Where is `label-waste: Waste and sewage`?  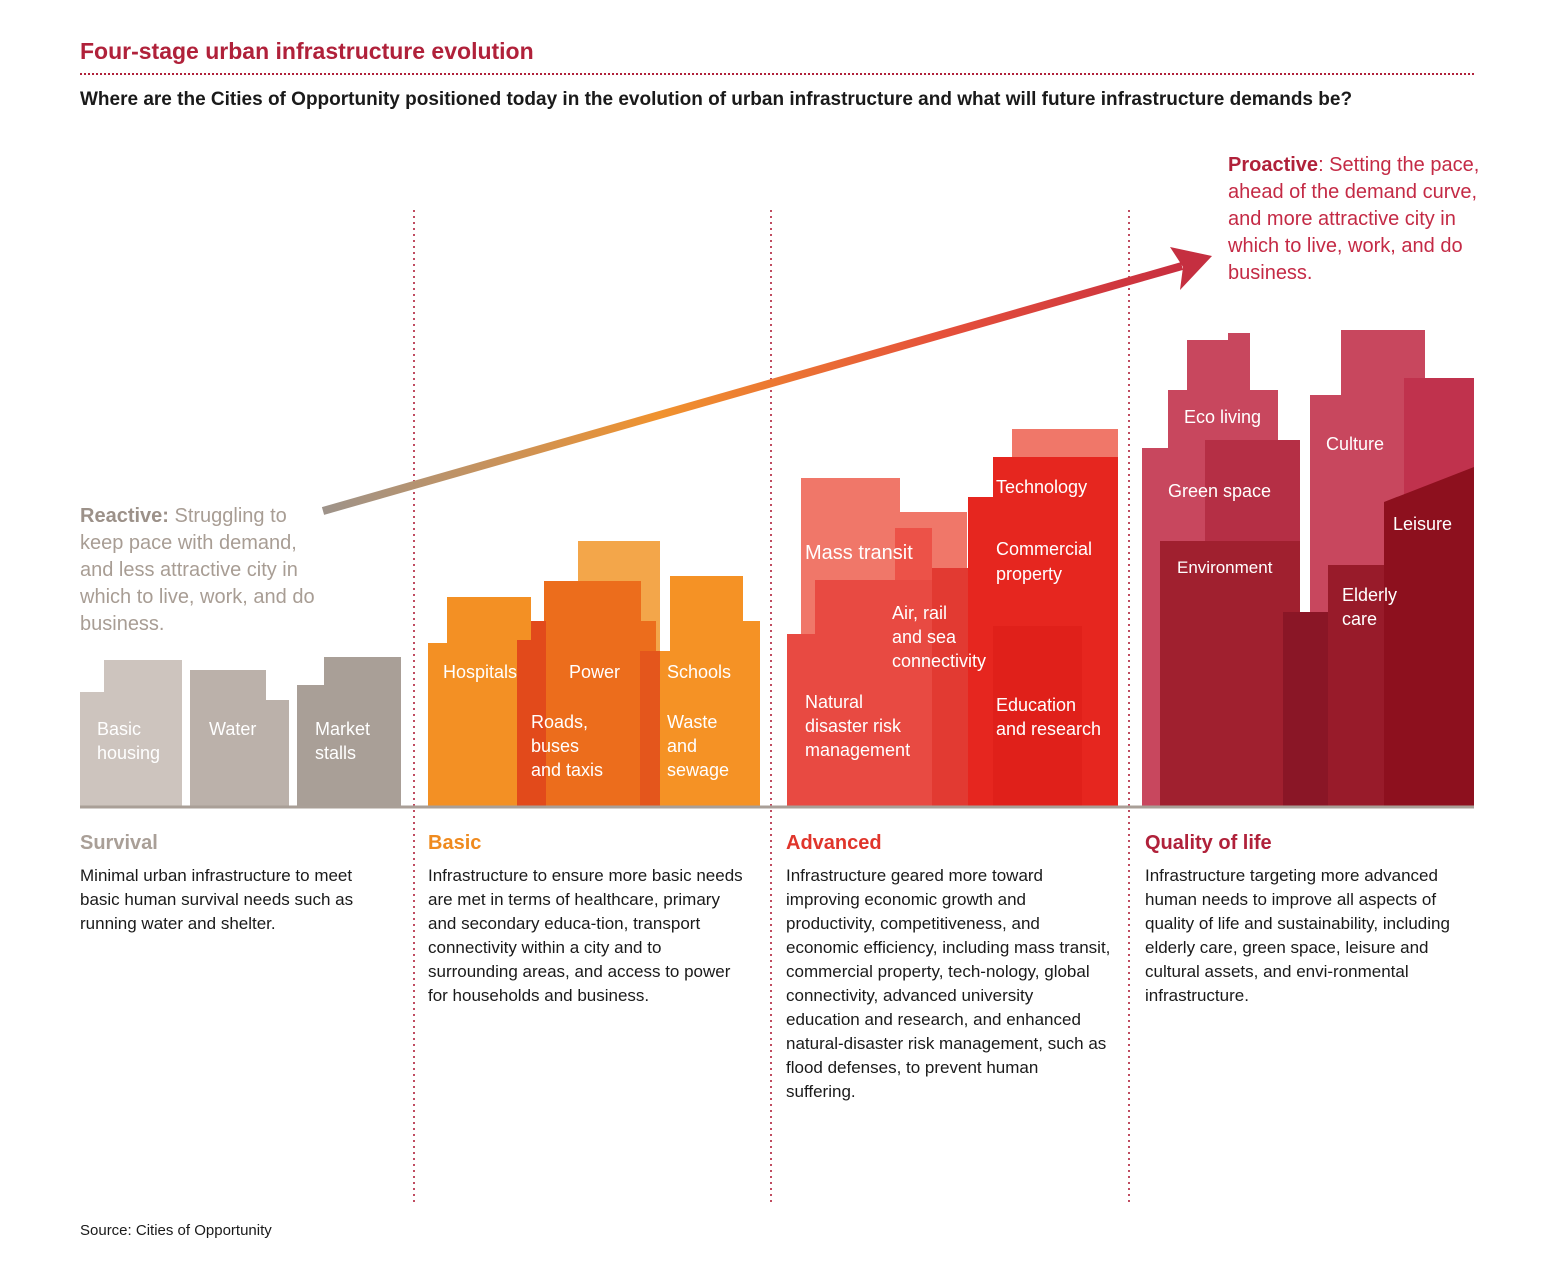
label-waste: Waste and sewage is located at coordinates (698, 746).